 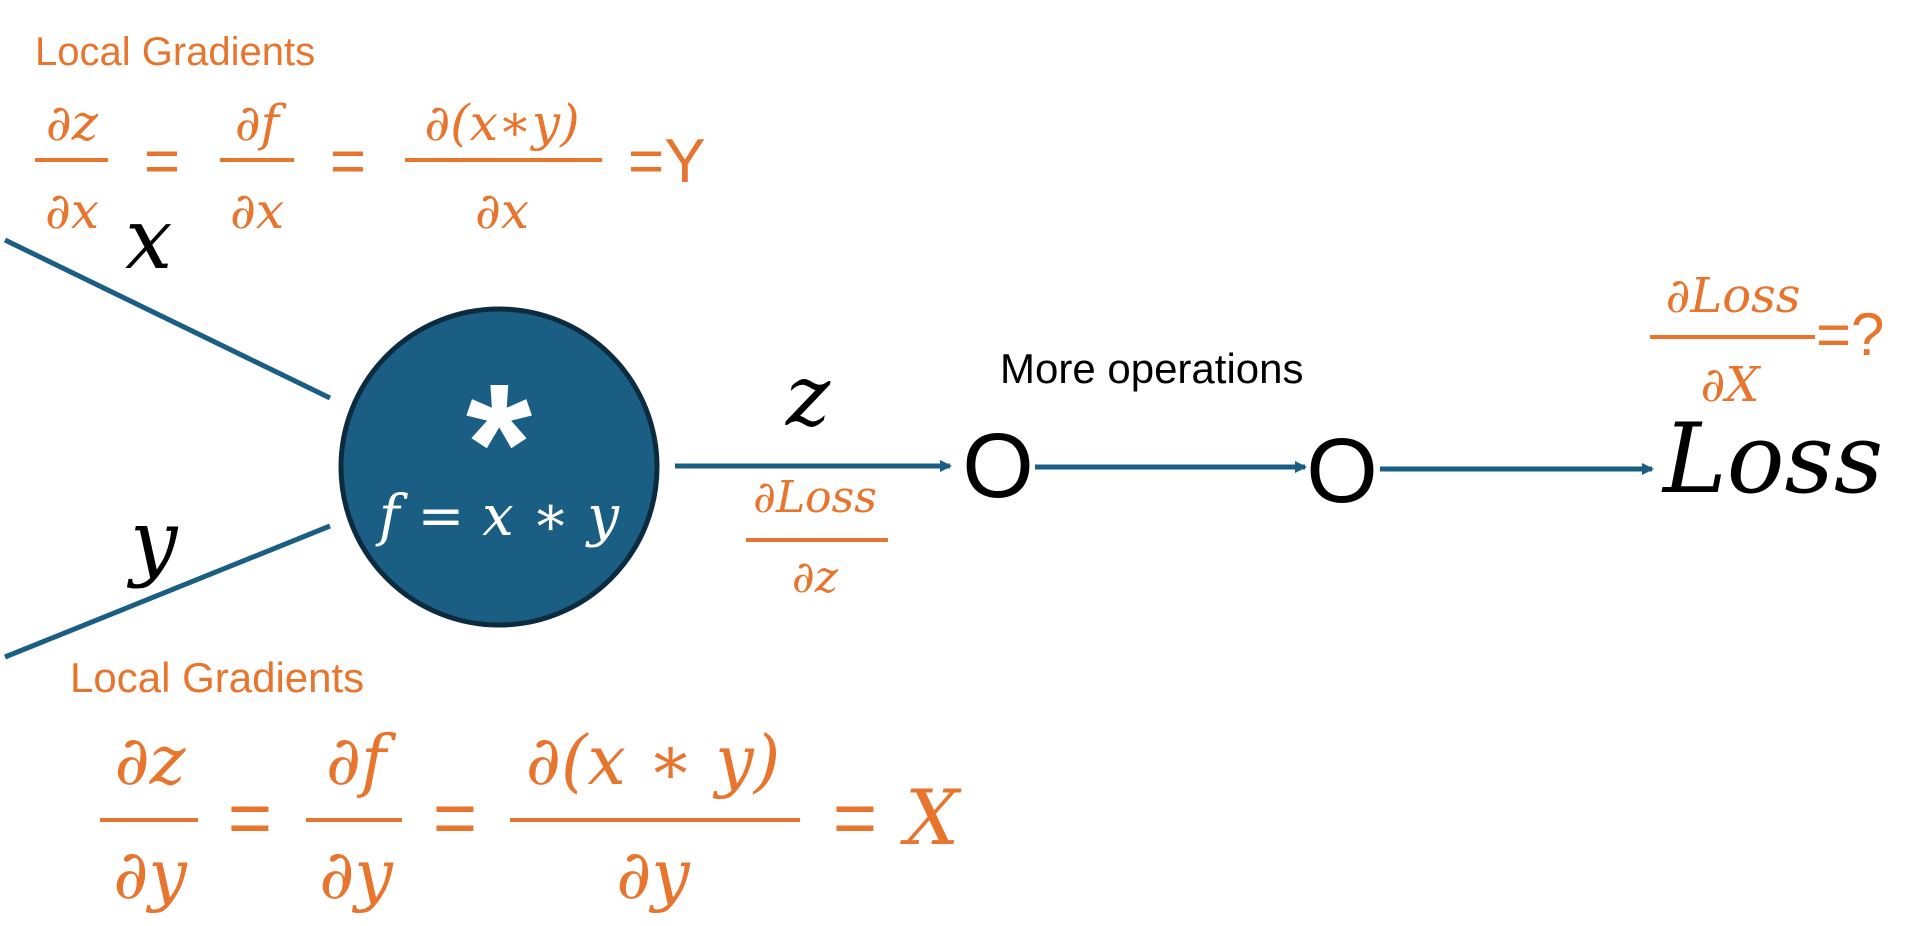 What do you see at coordinates (1767, 340) in the screenshot?
I see `final-gradient-question: ∂Loss ∂X =?` at bounding box center [1767, 340].